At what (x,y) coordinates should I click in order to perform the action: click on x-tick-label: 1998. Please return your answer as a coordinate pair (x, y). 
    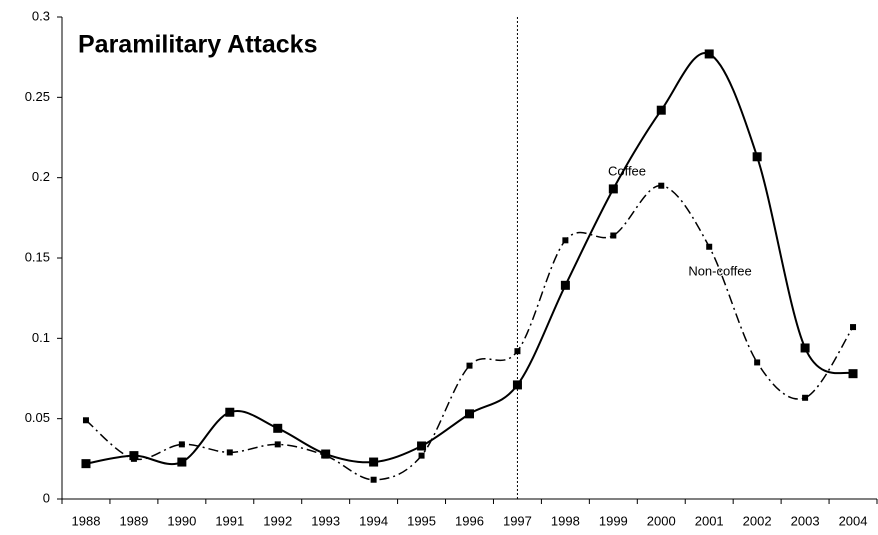
    Looking at the image, I should click on (565, 520).